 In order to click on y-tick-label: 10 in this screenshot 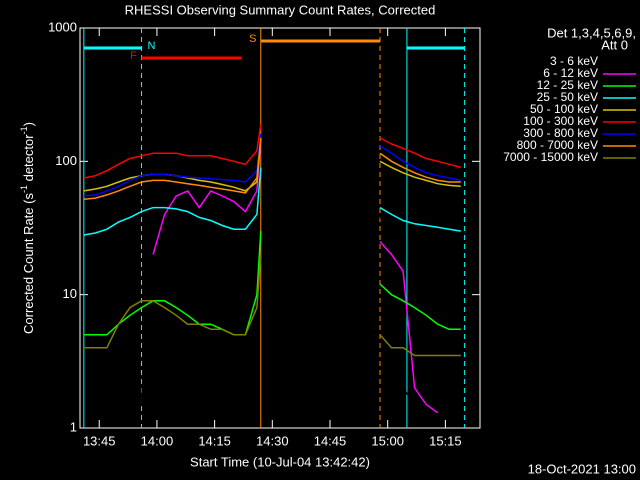, I will do `click(70, 293)`.